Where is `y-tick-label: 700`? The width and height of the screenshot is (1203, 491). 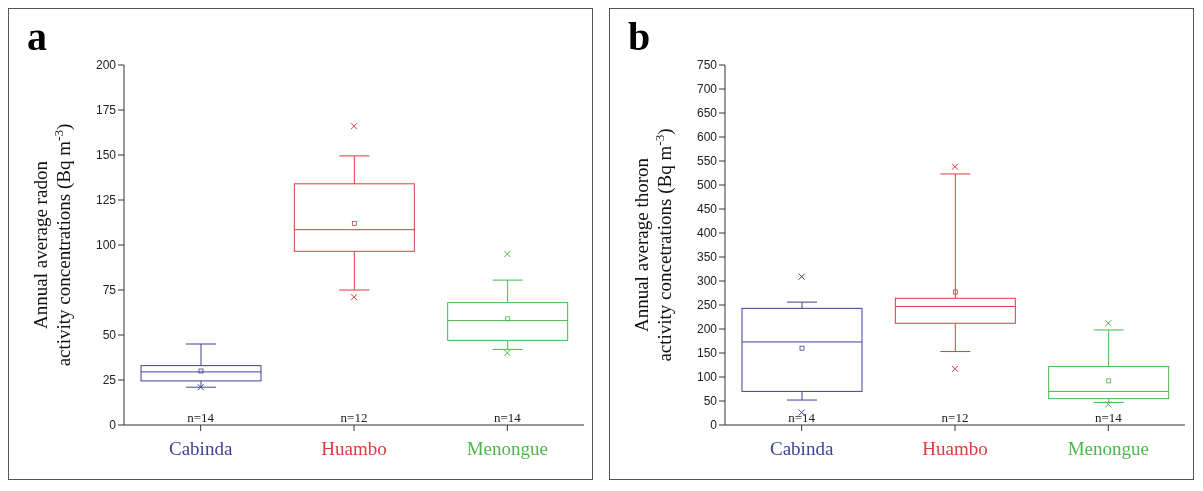 y-tick-label: 700 is located at coordinates (707, 89).